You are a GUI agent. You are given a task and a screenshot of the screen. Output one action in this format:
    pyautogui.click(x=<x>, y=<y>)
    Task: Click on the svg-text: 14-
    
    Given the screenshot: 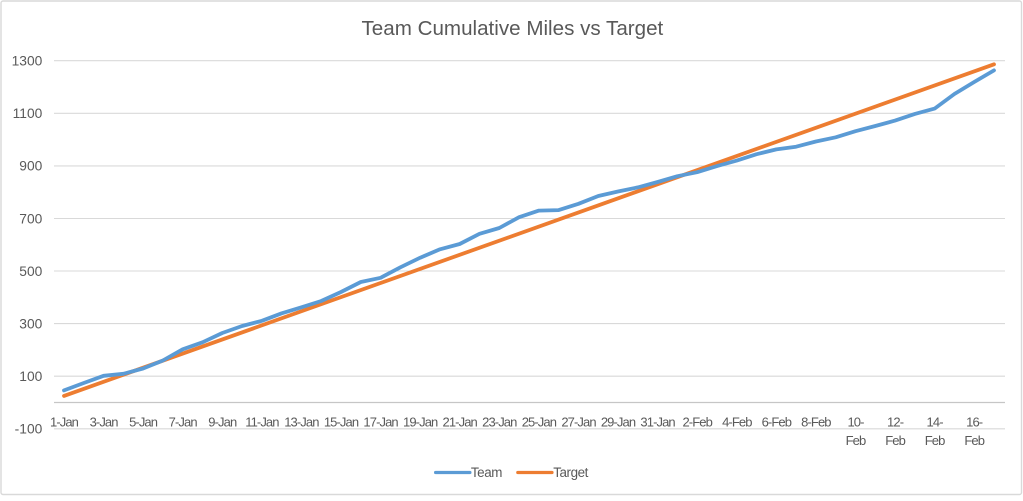 What is the action you would take?
    pyautogui.click(x=935, y=422)
    